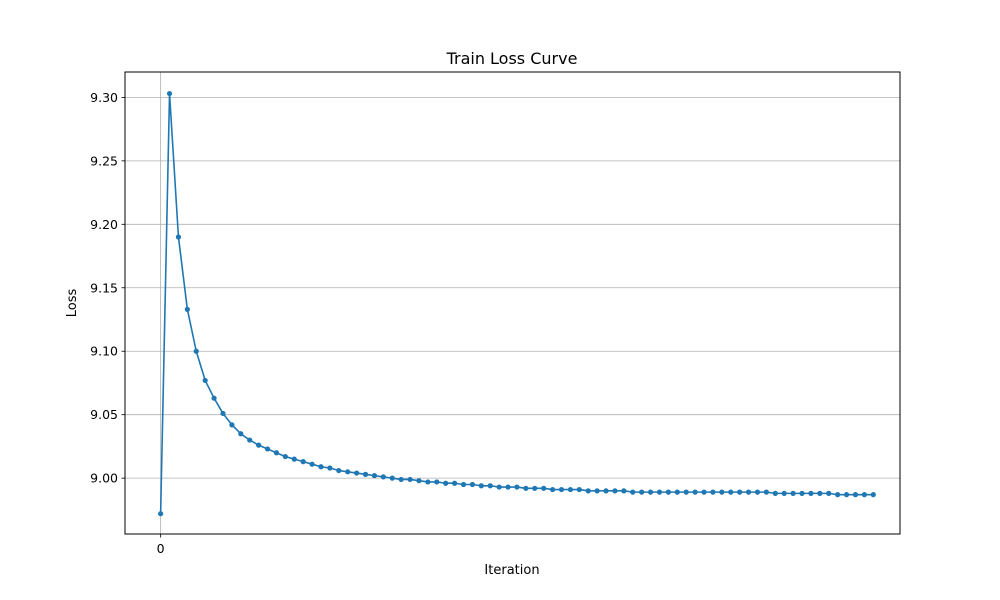 The width and height of the screenshot is (1000, 600). What do you see at coordinates (511, 570) in the screenshot?
I see `x-axis-label: Iteration` at bounding box center [511, 570].